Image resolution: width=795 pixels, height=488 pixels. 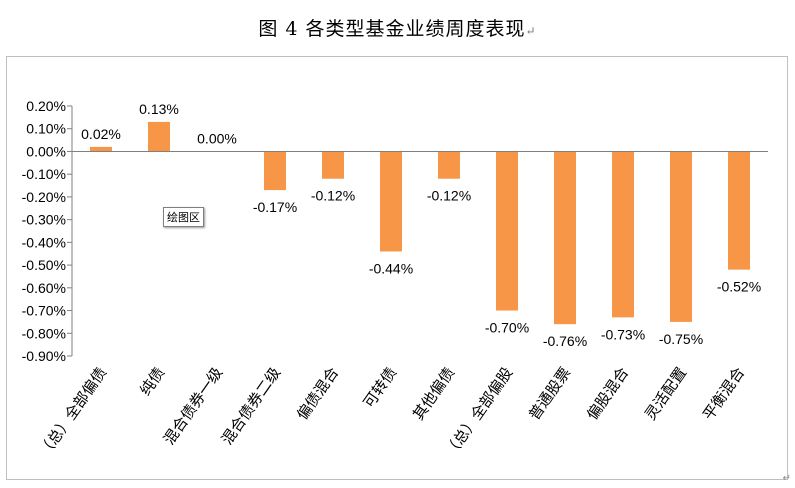 What do you see at coordinates (46, 129) in the screenshot?
I see `y-tick-label: 0.10%` at bounding box center [46, 129].